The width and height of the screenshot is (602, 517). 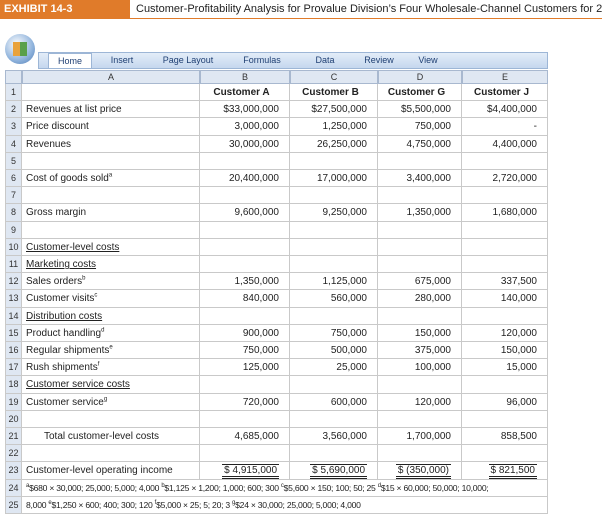 What do you see at coordinates (301, 18) in the screenshot?
I see `header-rule` at bounding box center [301, 18].